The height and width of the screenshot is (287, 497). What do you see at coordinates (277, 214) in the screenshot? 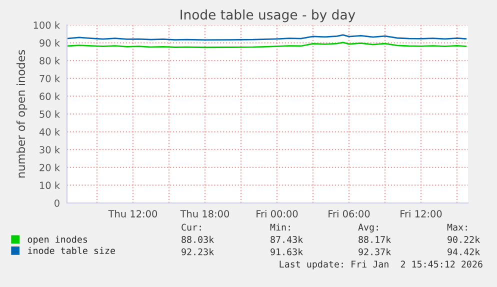
I see `x-tick-label: Fri 00:00` at bounding box center [277, 214].